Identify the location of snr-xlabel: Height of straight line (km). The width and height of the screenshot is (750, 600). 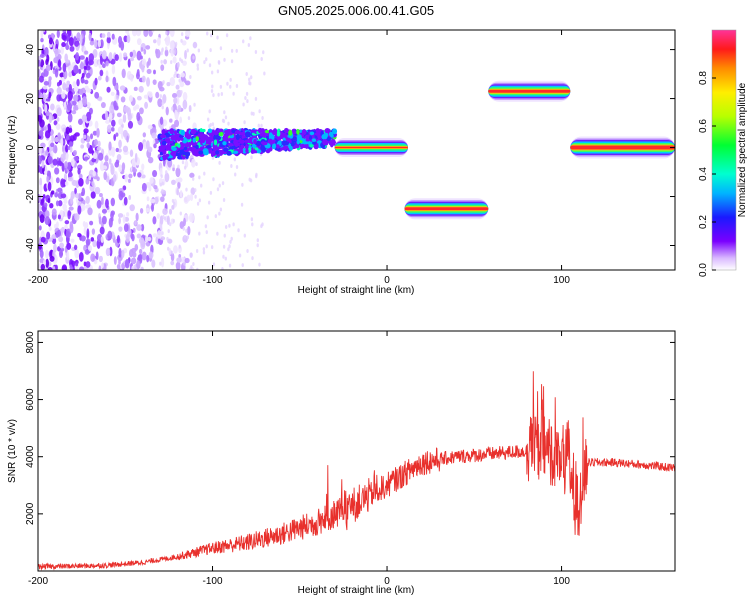
(356, 590).